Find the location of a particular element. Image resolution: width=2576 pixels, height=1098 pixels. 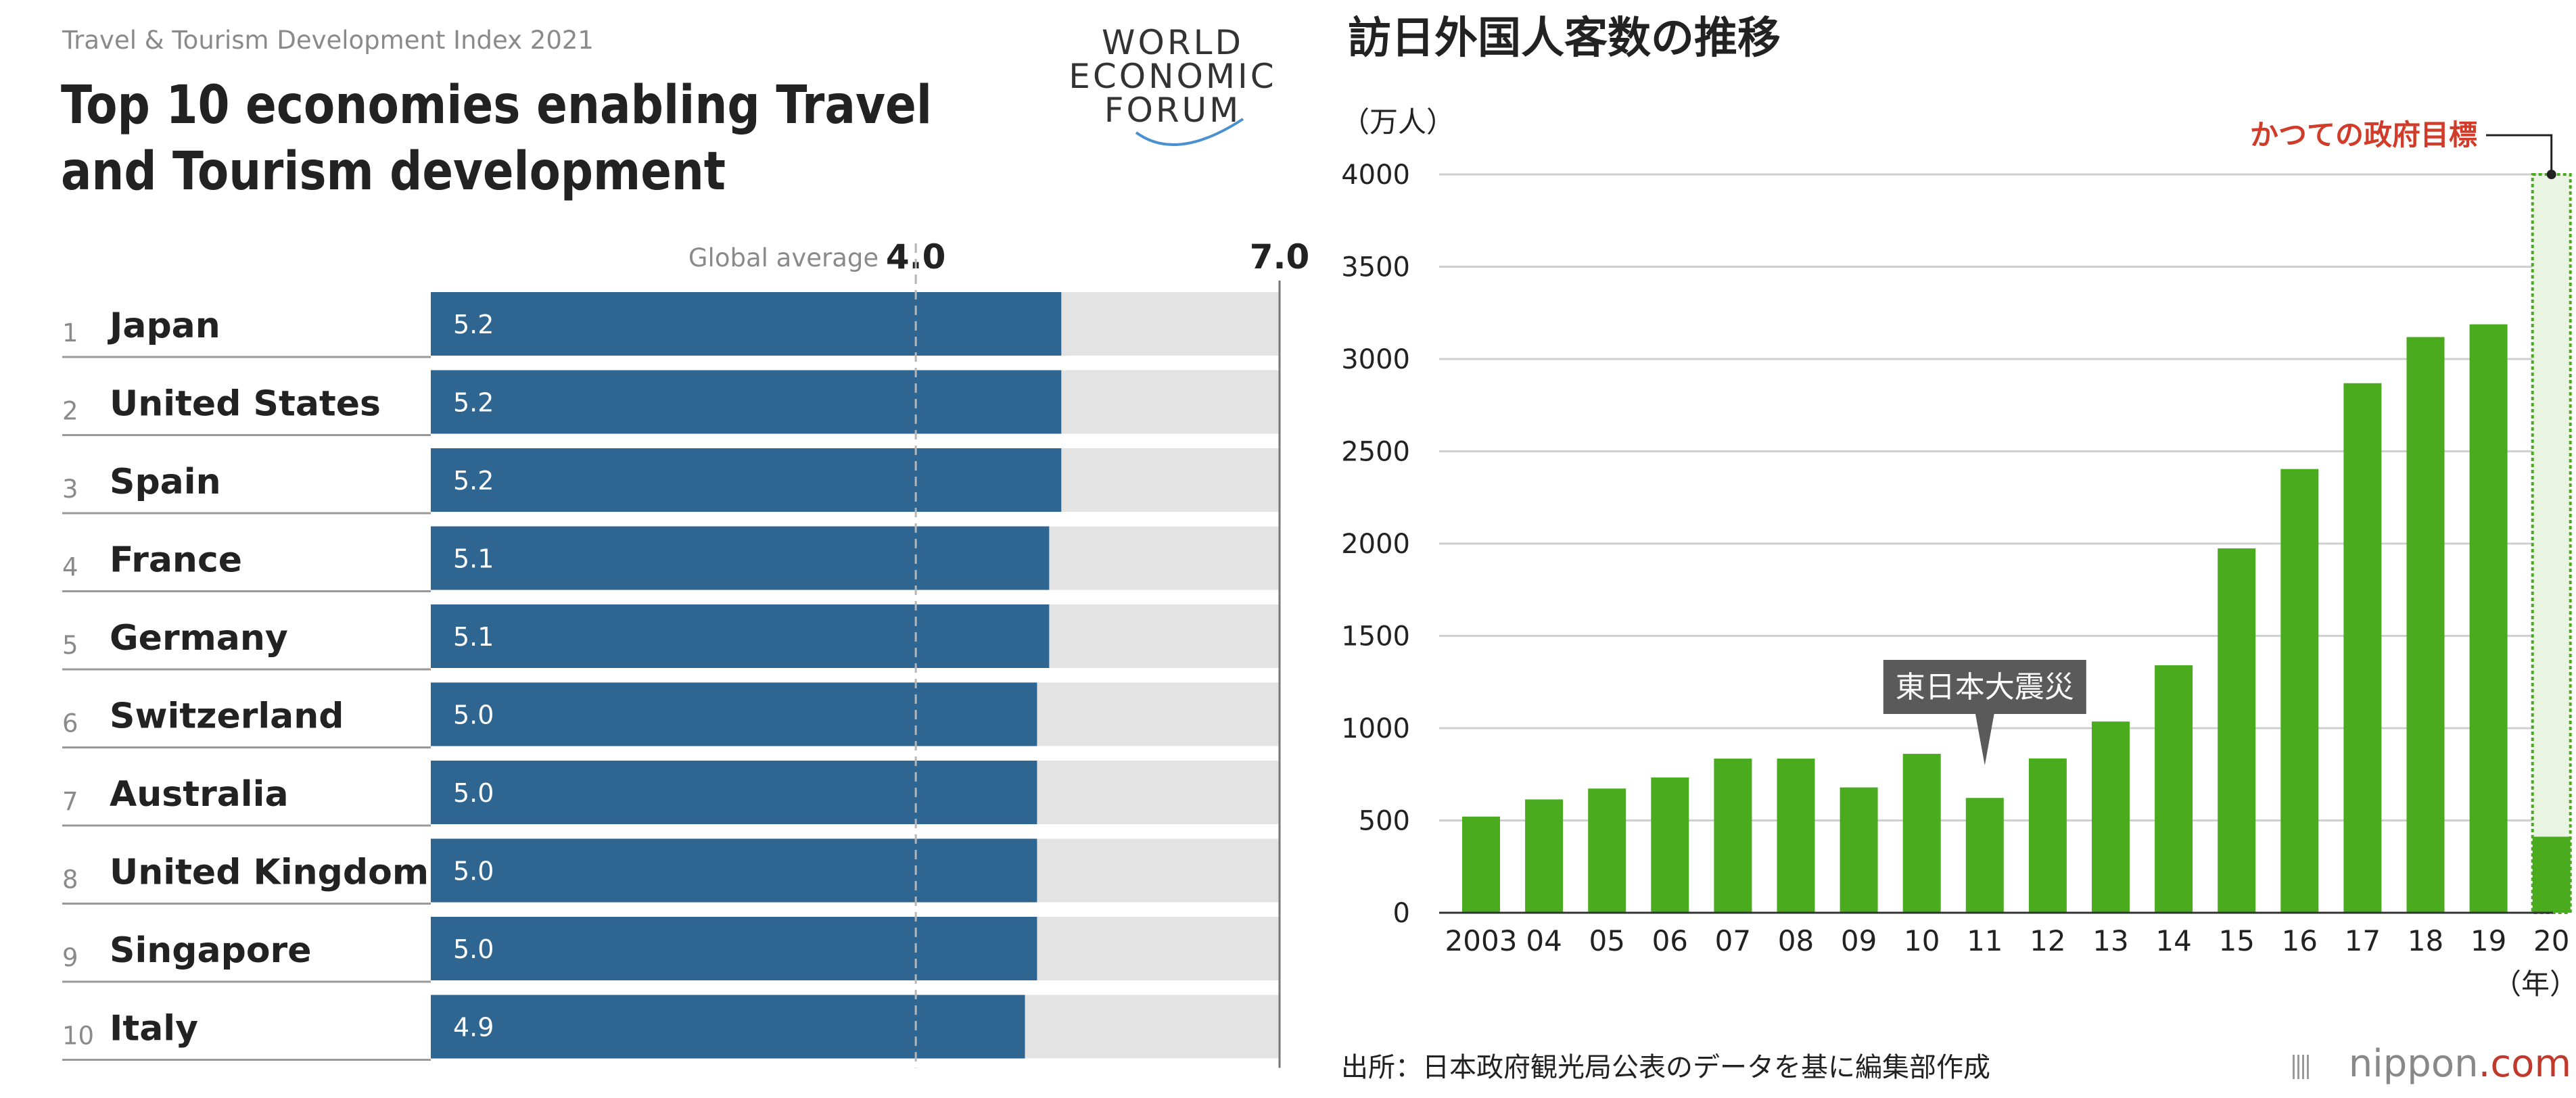

rank-label: 6 is located at coordinates (70, 723).